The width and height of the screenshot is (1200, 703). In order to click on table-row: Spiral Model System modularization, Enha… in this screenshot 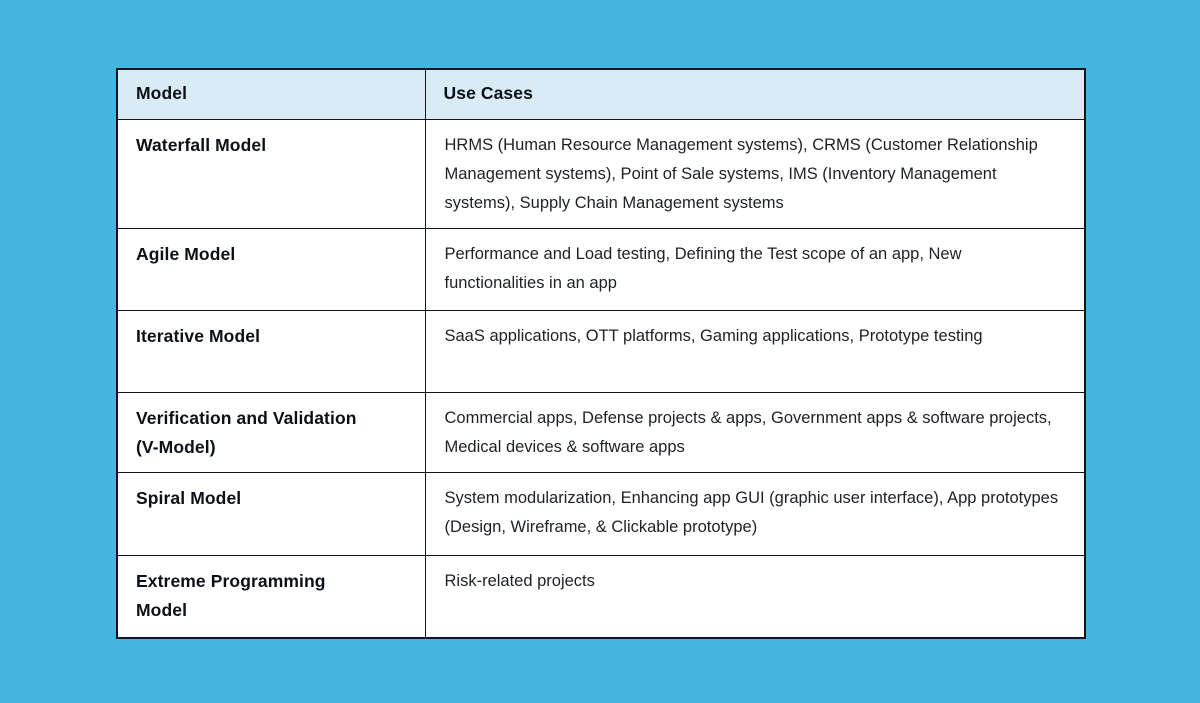, I will do `click(601, 513)`.